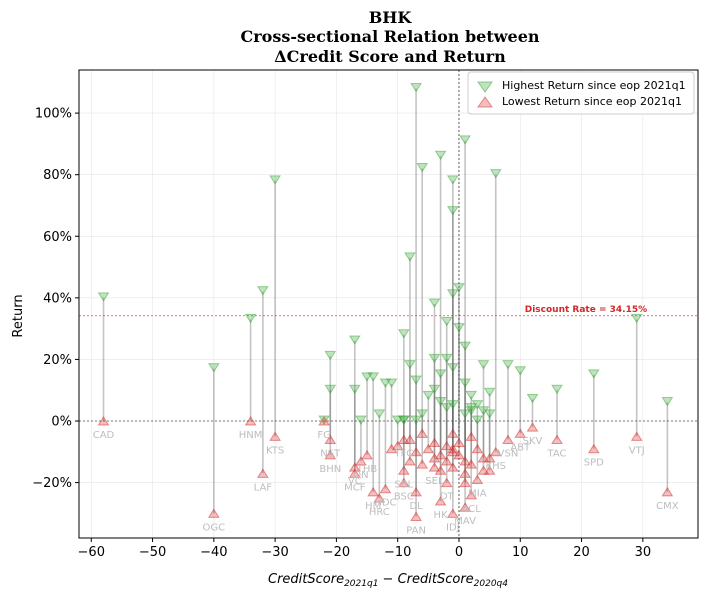 The width and height of the screenshot is (708, 599). I want to click on point-label: PAN, so click(416, 530).